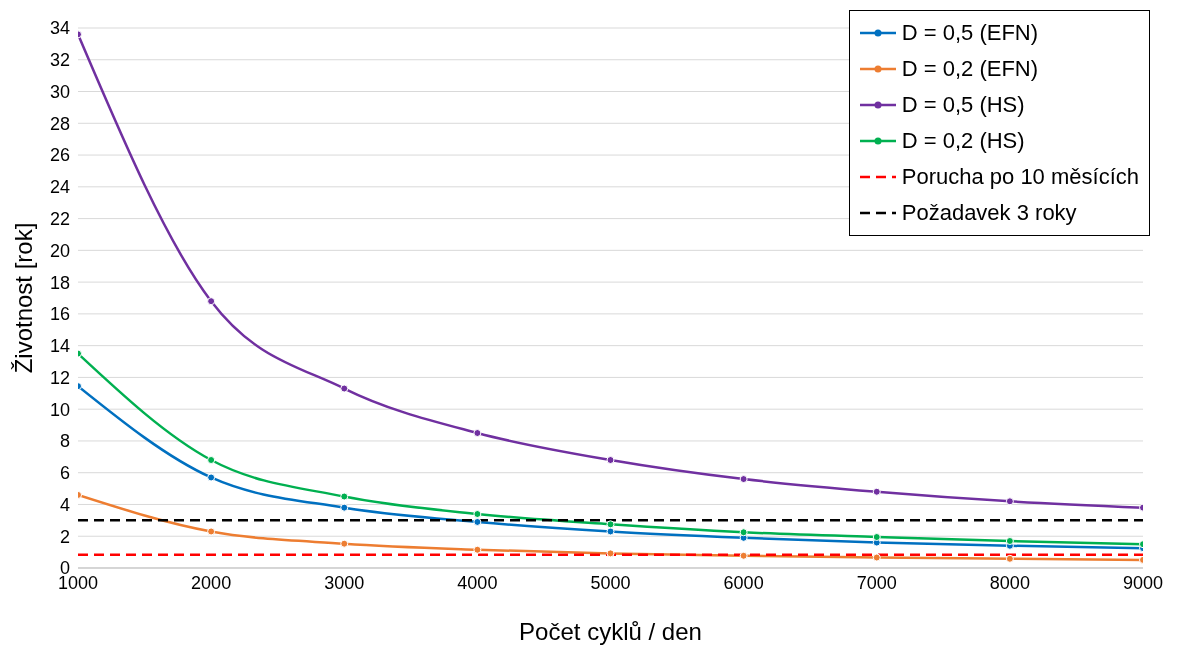 The width and height of the screenshot is (1178, 655). Describe the element at coordinates (64, 536) in the screenshot. I see `y-tick-label: 2` at that location.